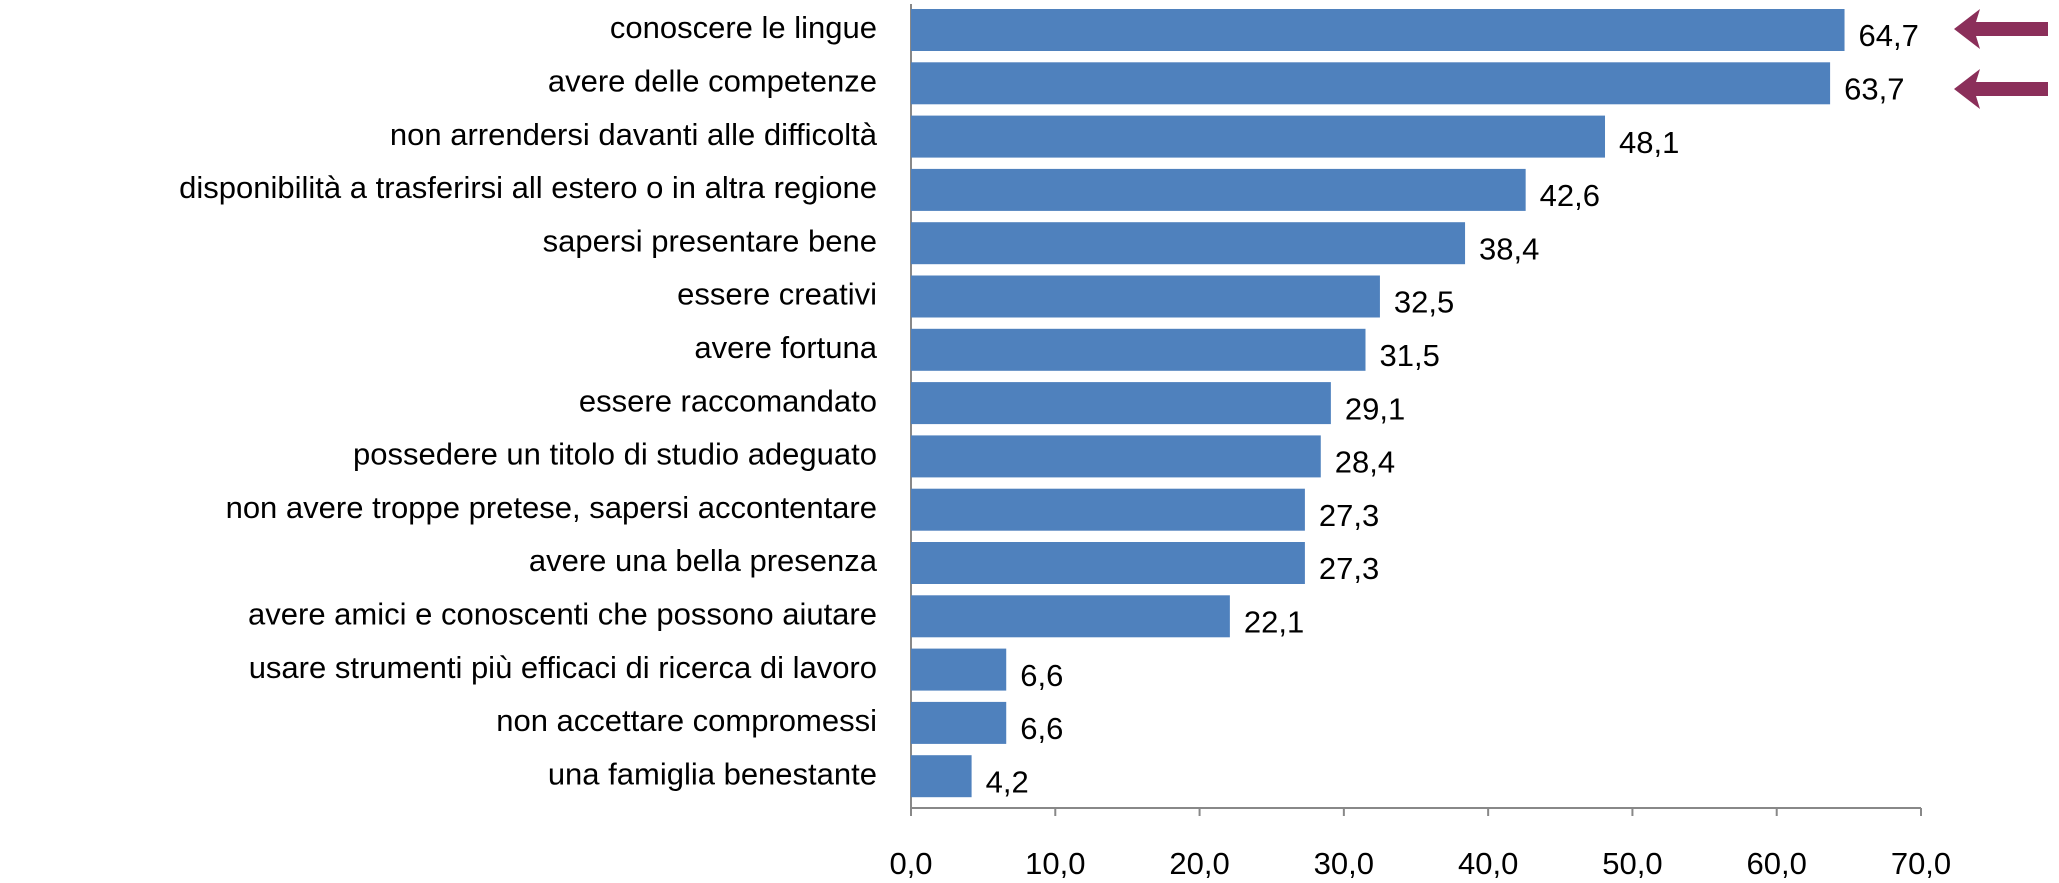 The width and height of the screenshot is (2059, 883). Describe the element at coordinates (728, 400) in the screenshot. I see `y-tick-label: essere raccomandato` at that location.